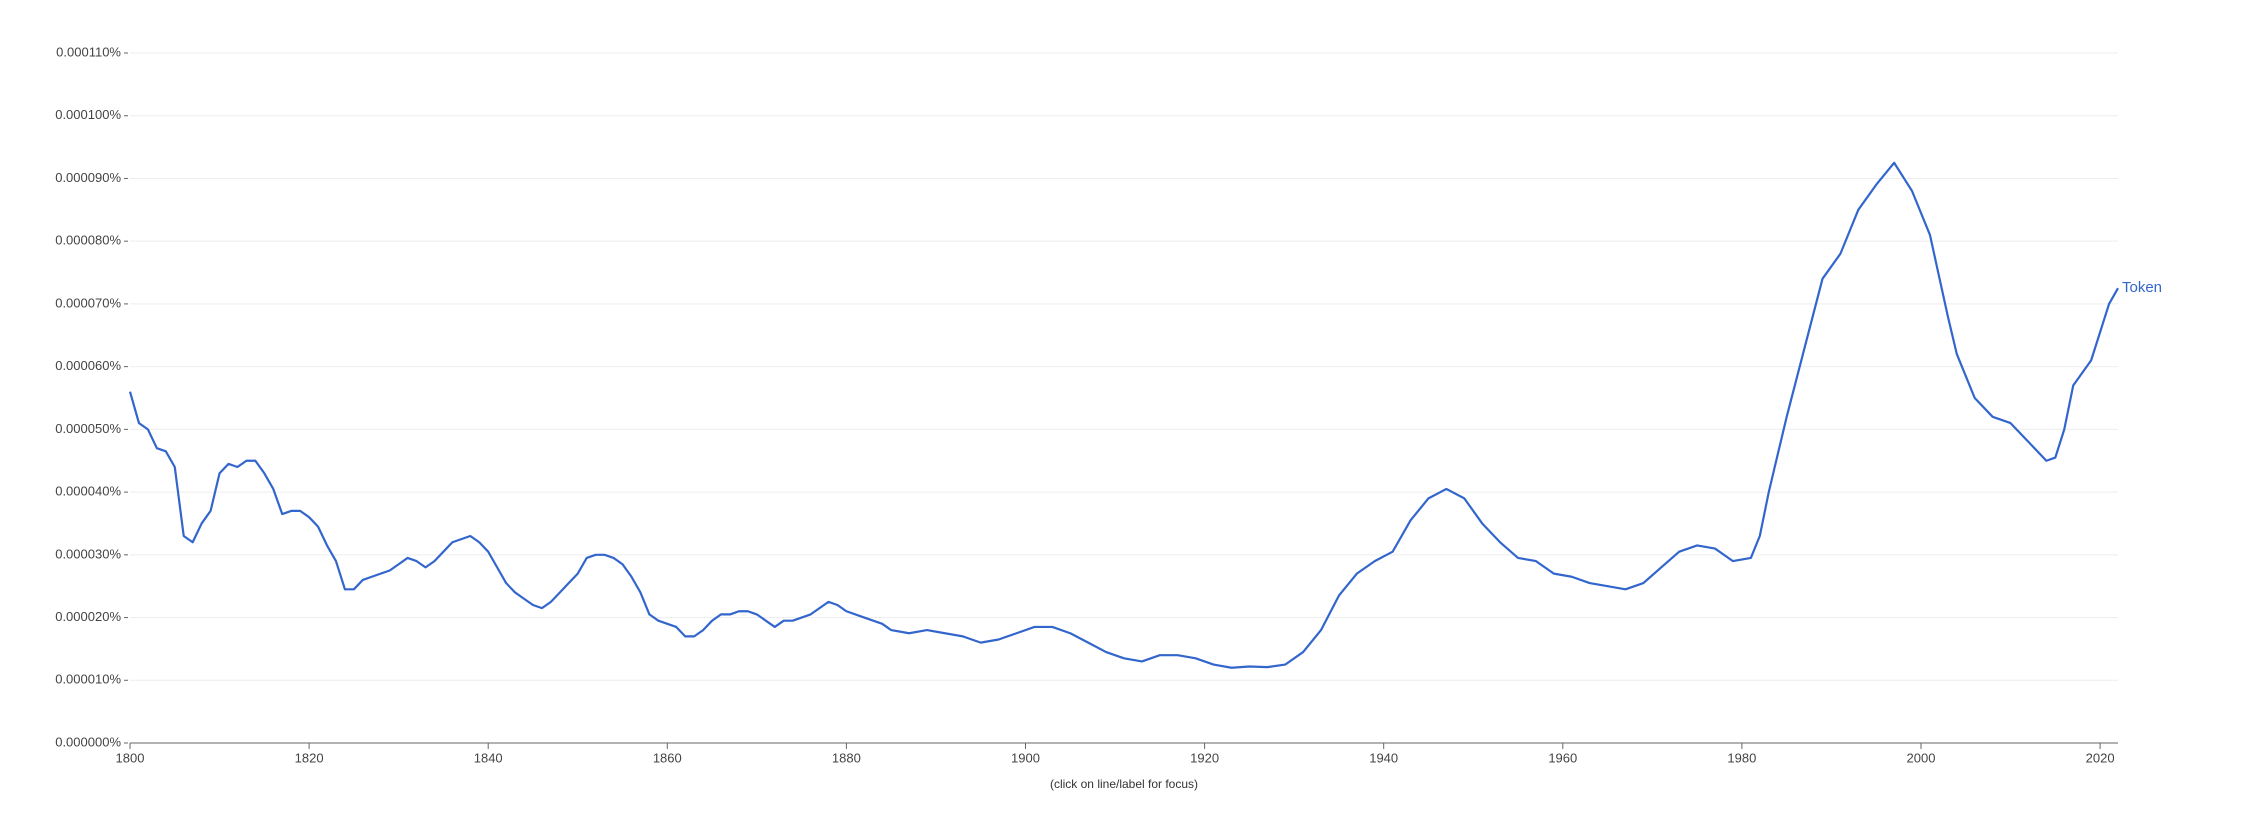  What do you see at coordinates (667, 757) in the screenshot?
I see `x-tick-label: 1860` at bounding box center [667, 757].